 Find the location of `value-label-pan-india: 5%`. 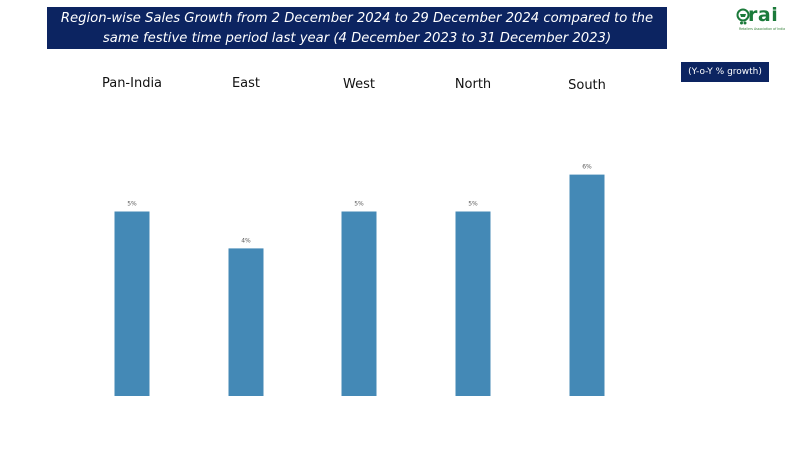

value-label-pan-india: 5% is located at coordinates (132, 204).